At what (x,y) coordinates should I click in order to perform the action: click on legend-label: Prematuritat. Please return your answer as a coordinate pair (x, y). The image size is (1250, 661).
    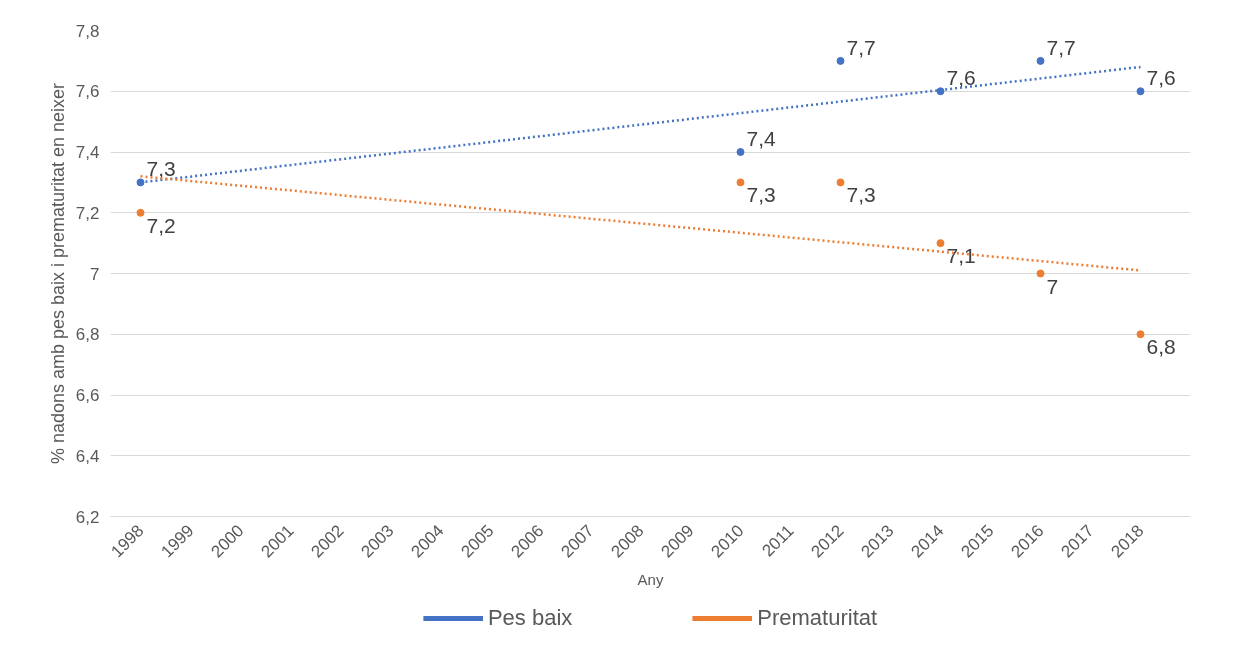
    Looking at the image, I should click on (817, 617).